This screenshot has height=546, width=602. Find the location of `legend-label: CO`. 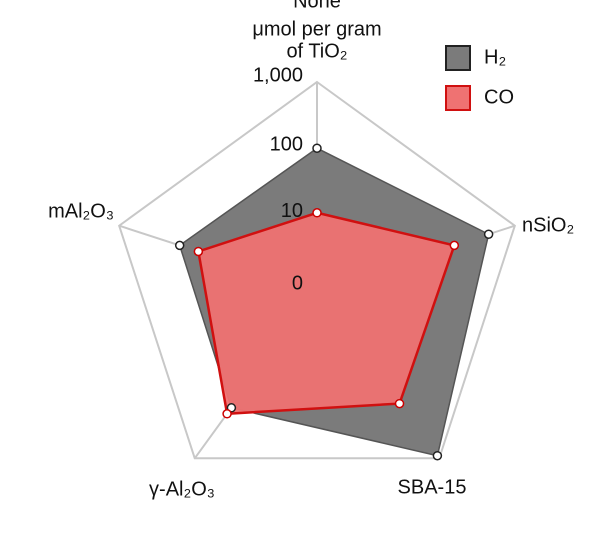

legend-label: CO is located at coordinates (499, 97).